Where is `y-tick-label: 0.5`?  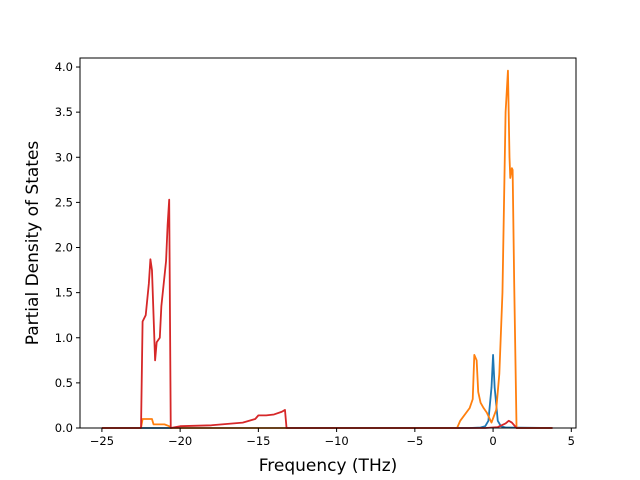 y-tick-label: 0.5 is located at coordinates (64, 383).